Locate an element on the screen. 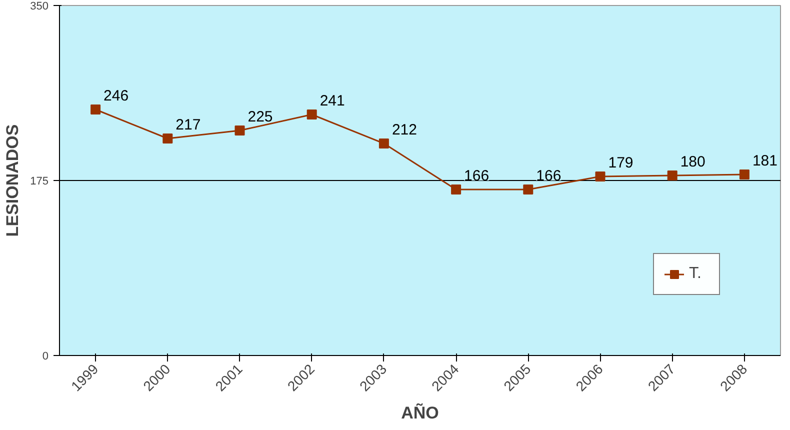 This screenshot has height=430, width=790. data-label: 217 is located at coordinates (188, 125).